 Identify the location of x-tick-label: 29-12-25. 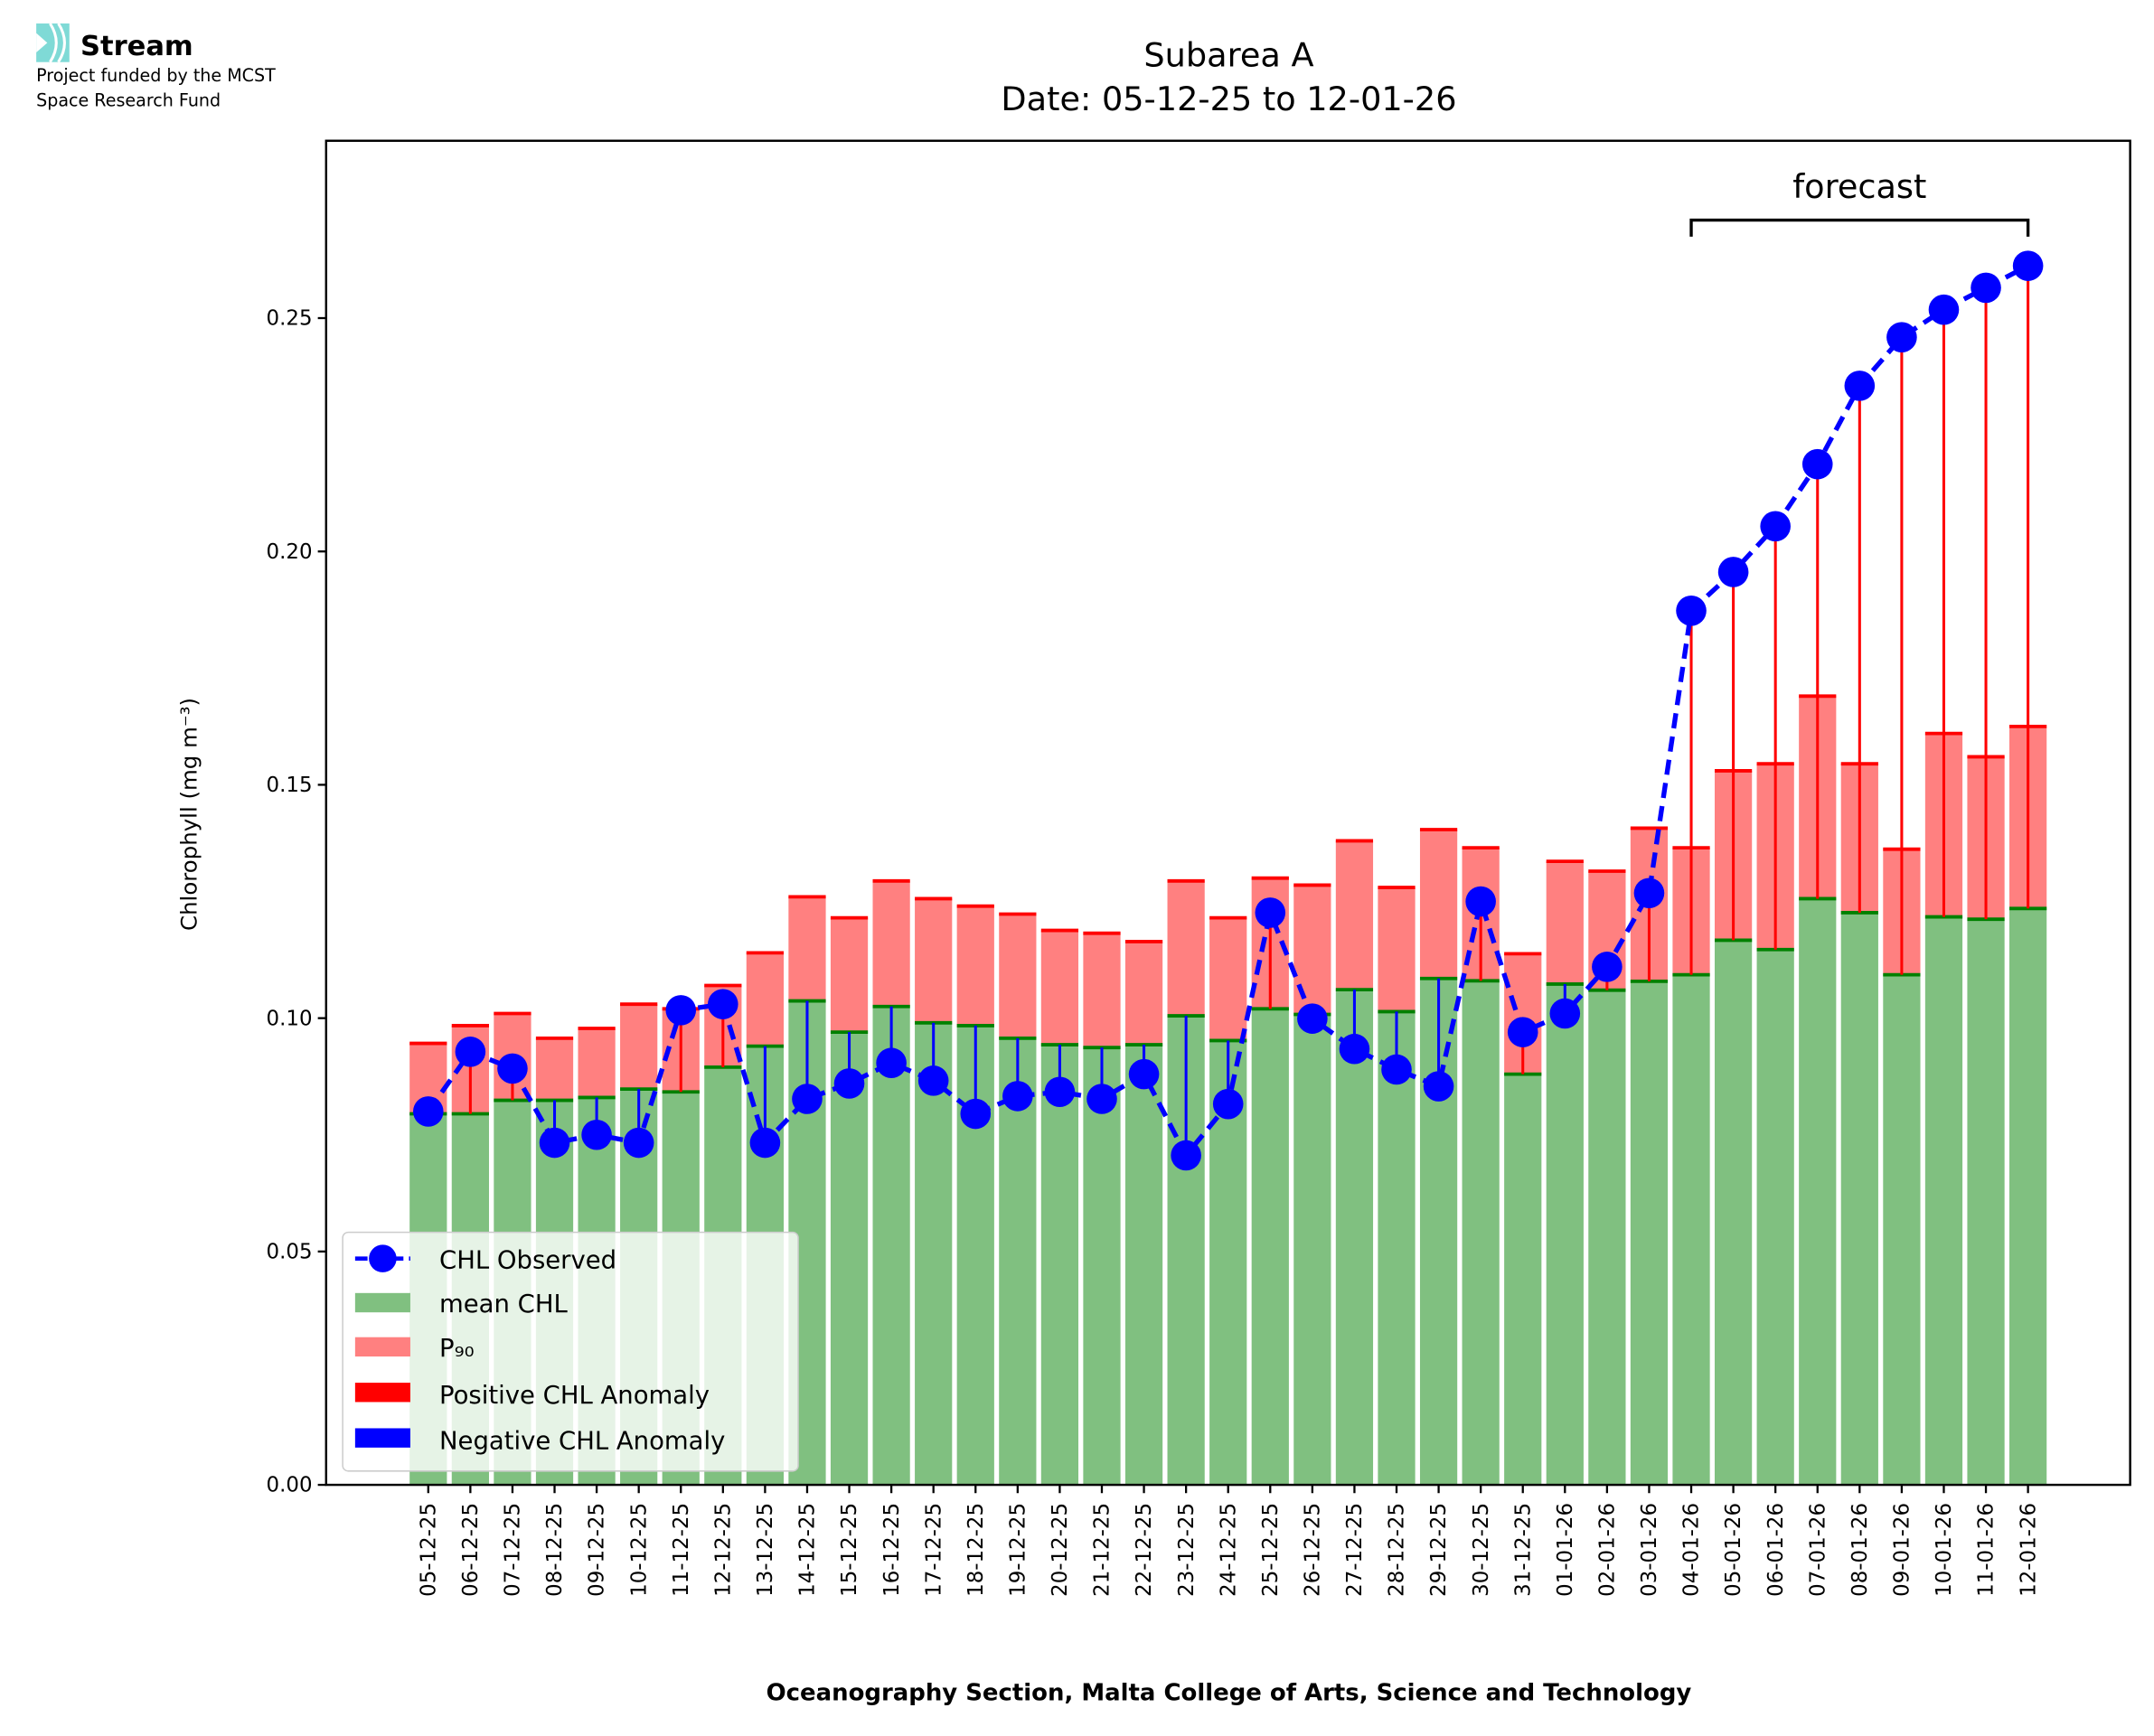
(1439, 1550).